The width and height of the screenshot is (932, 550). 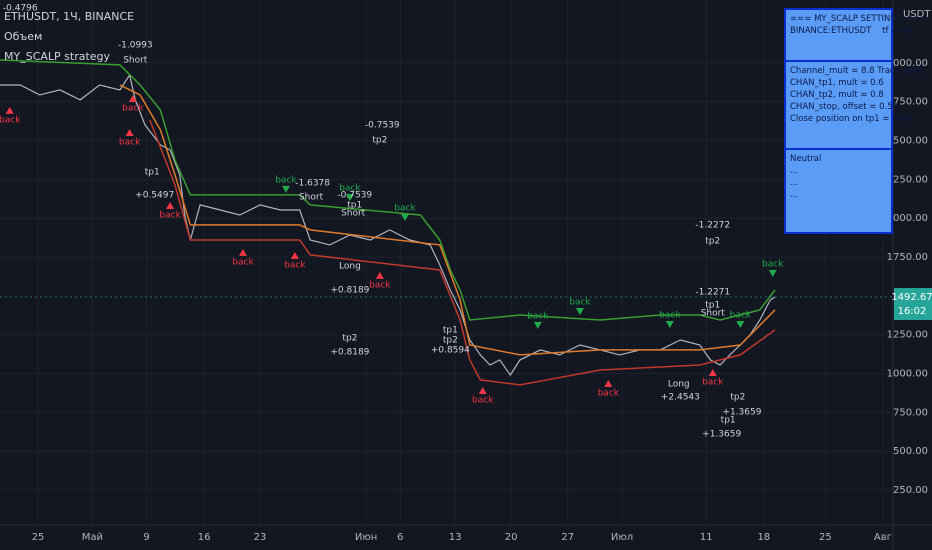 What do you see at coordinates (92, 537) in the screenshot?
I see `x-tick-label: Май` at bounding box center [92, 537].